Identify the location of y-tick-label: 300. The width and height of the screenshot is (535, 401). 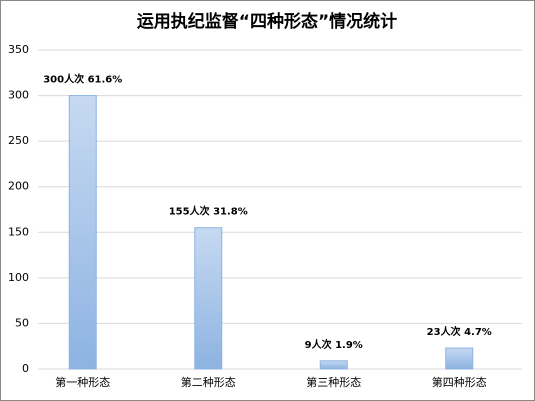
(18, 95).